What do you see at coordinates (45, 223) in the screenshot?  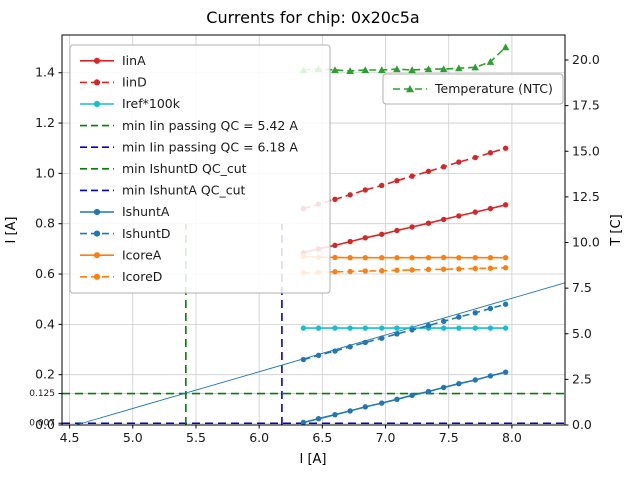 I see `y-tick-label: 0.8` at bounding box center [45, 223].